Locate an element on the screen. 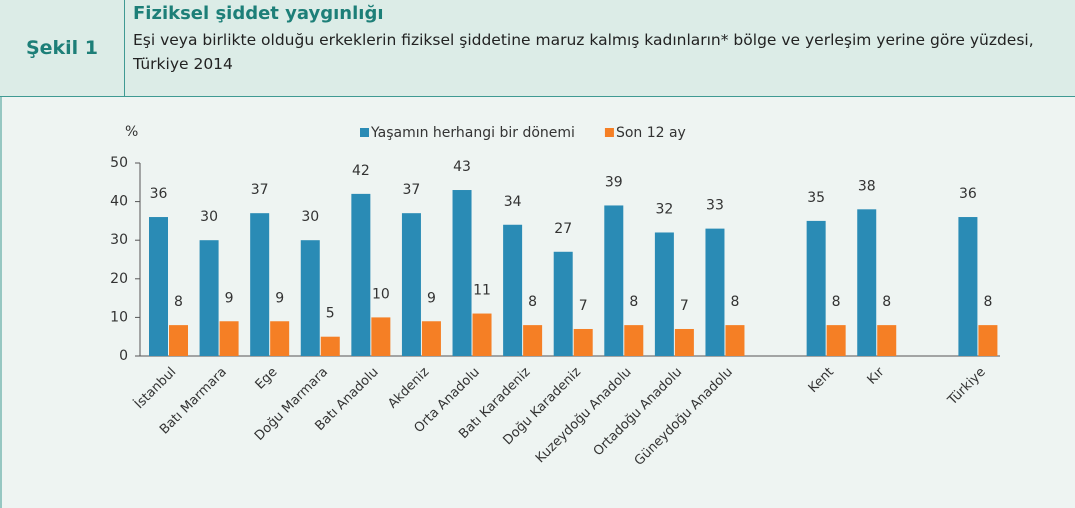  title: Fiziksel şiddet yaygınlığı is located at coordinates (258, 13).